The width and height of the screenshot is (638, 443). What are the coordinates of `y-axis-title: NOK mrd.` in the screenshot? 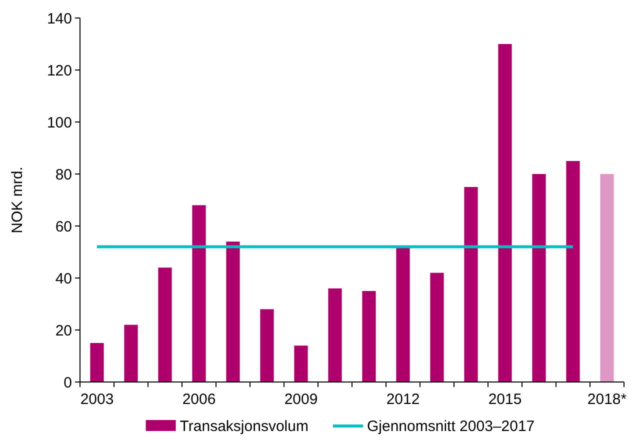 It's located at (17, 200).